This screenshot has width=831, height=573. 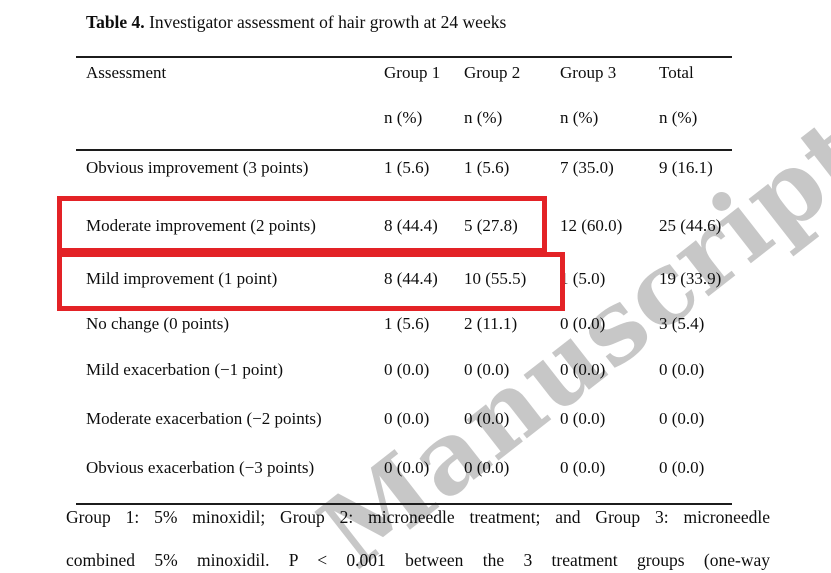 I want to click on column-subheader-group2: n (%), so click(x=483, y=117).